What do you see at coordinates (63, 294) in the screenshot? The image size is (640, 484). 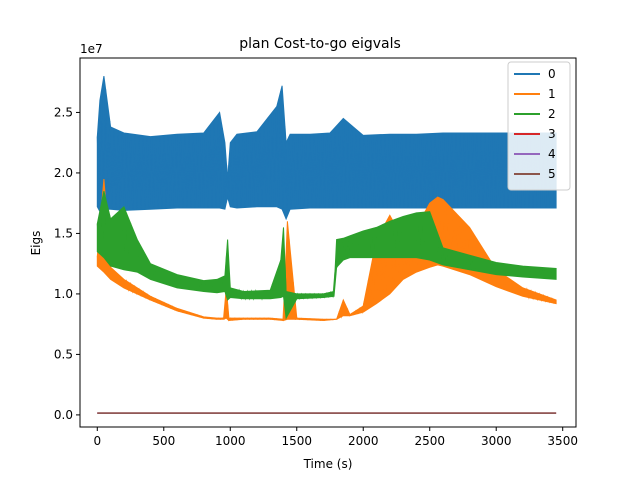 I see `y-tick-label: 1.0` at bounding box center [63, 294].